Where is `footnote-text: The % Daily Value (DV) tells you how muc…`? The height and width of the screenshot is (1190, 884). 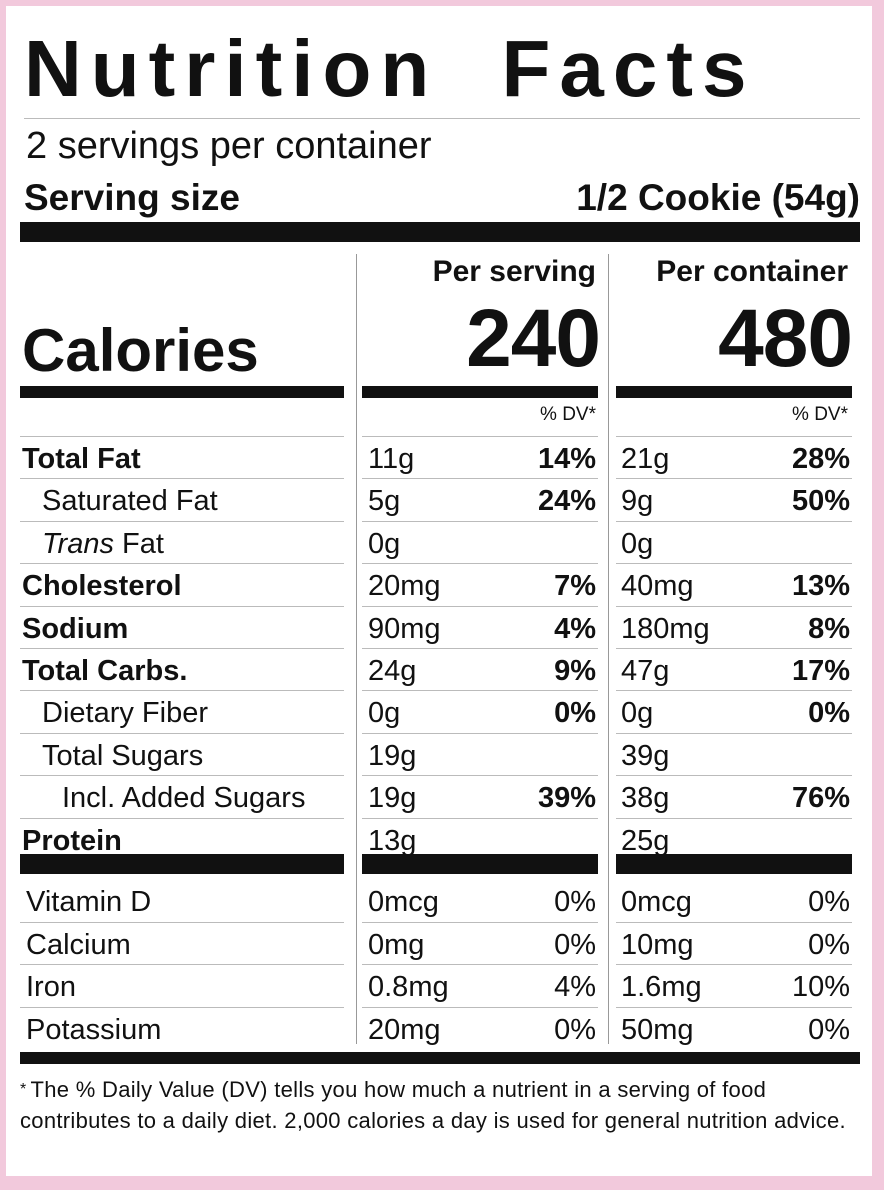
footnote-text: The % Daily Value (DV) tells you how muc… is located at coordinates (433, 1105).